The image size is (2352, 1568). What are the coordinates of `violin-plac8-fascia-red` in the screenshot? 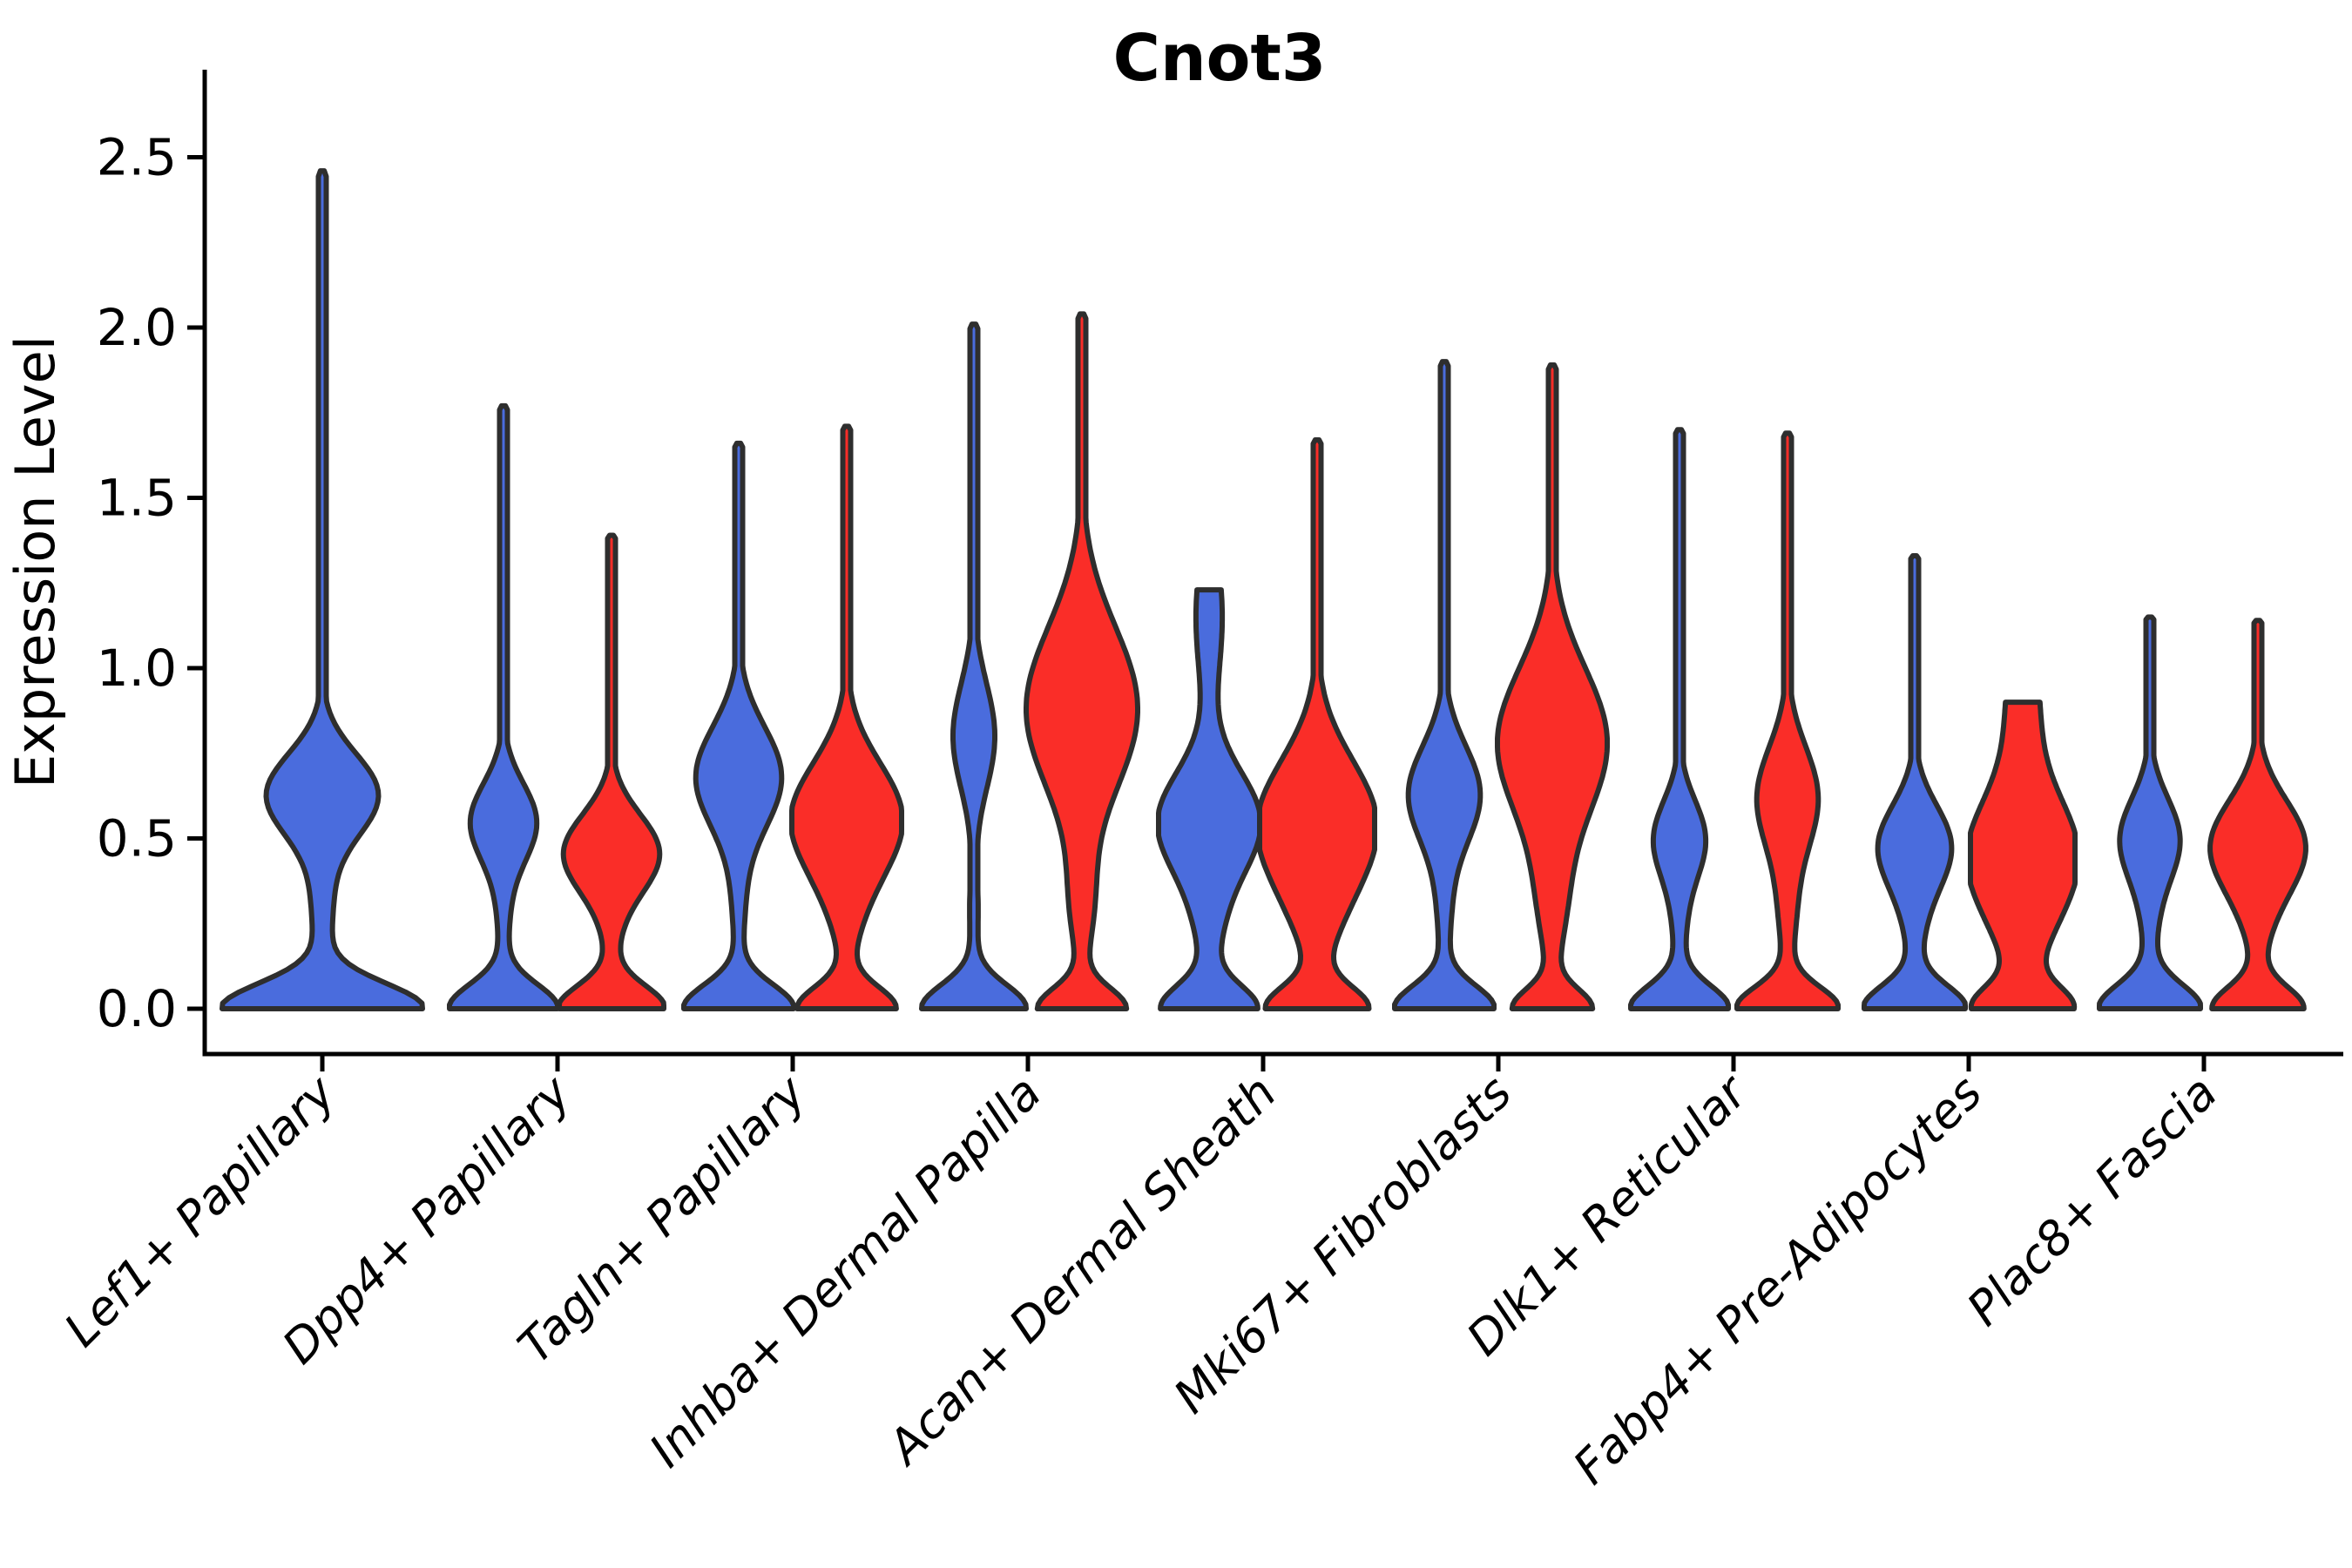 It's located at (2257, 815).